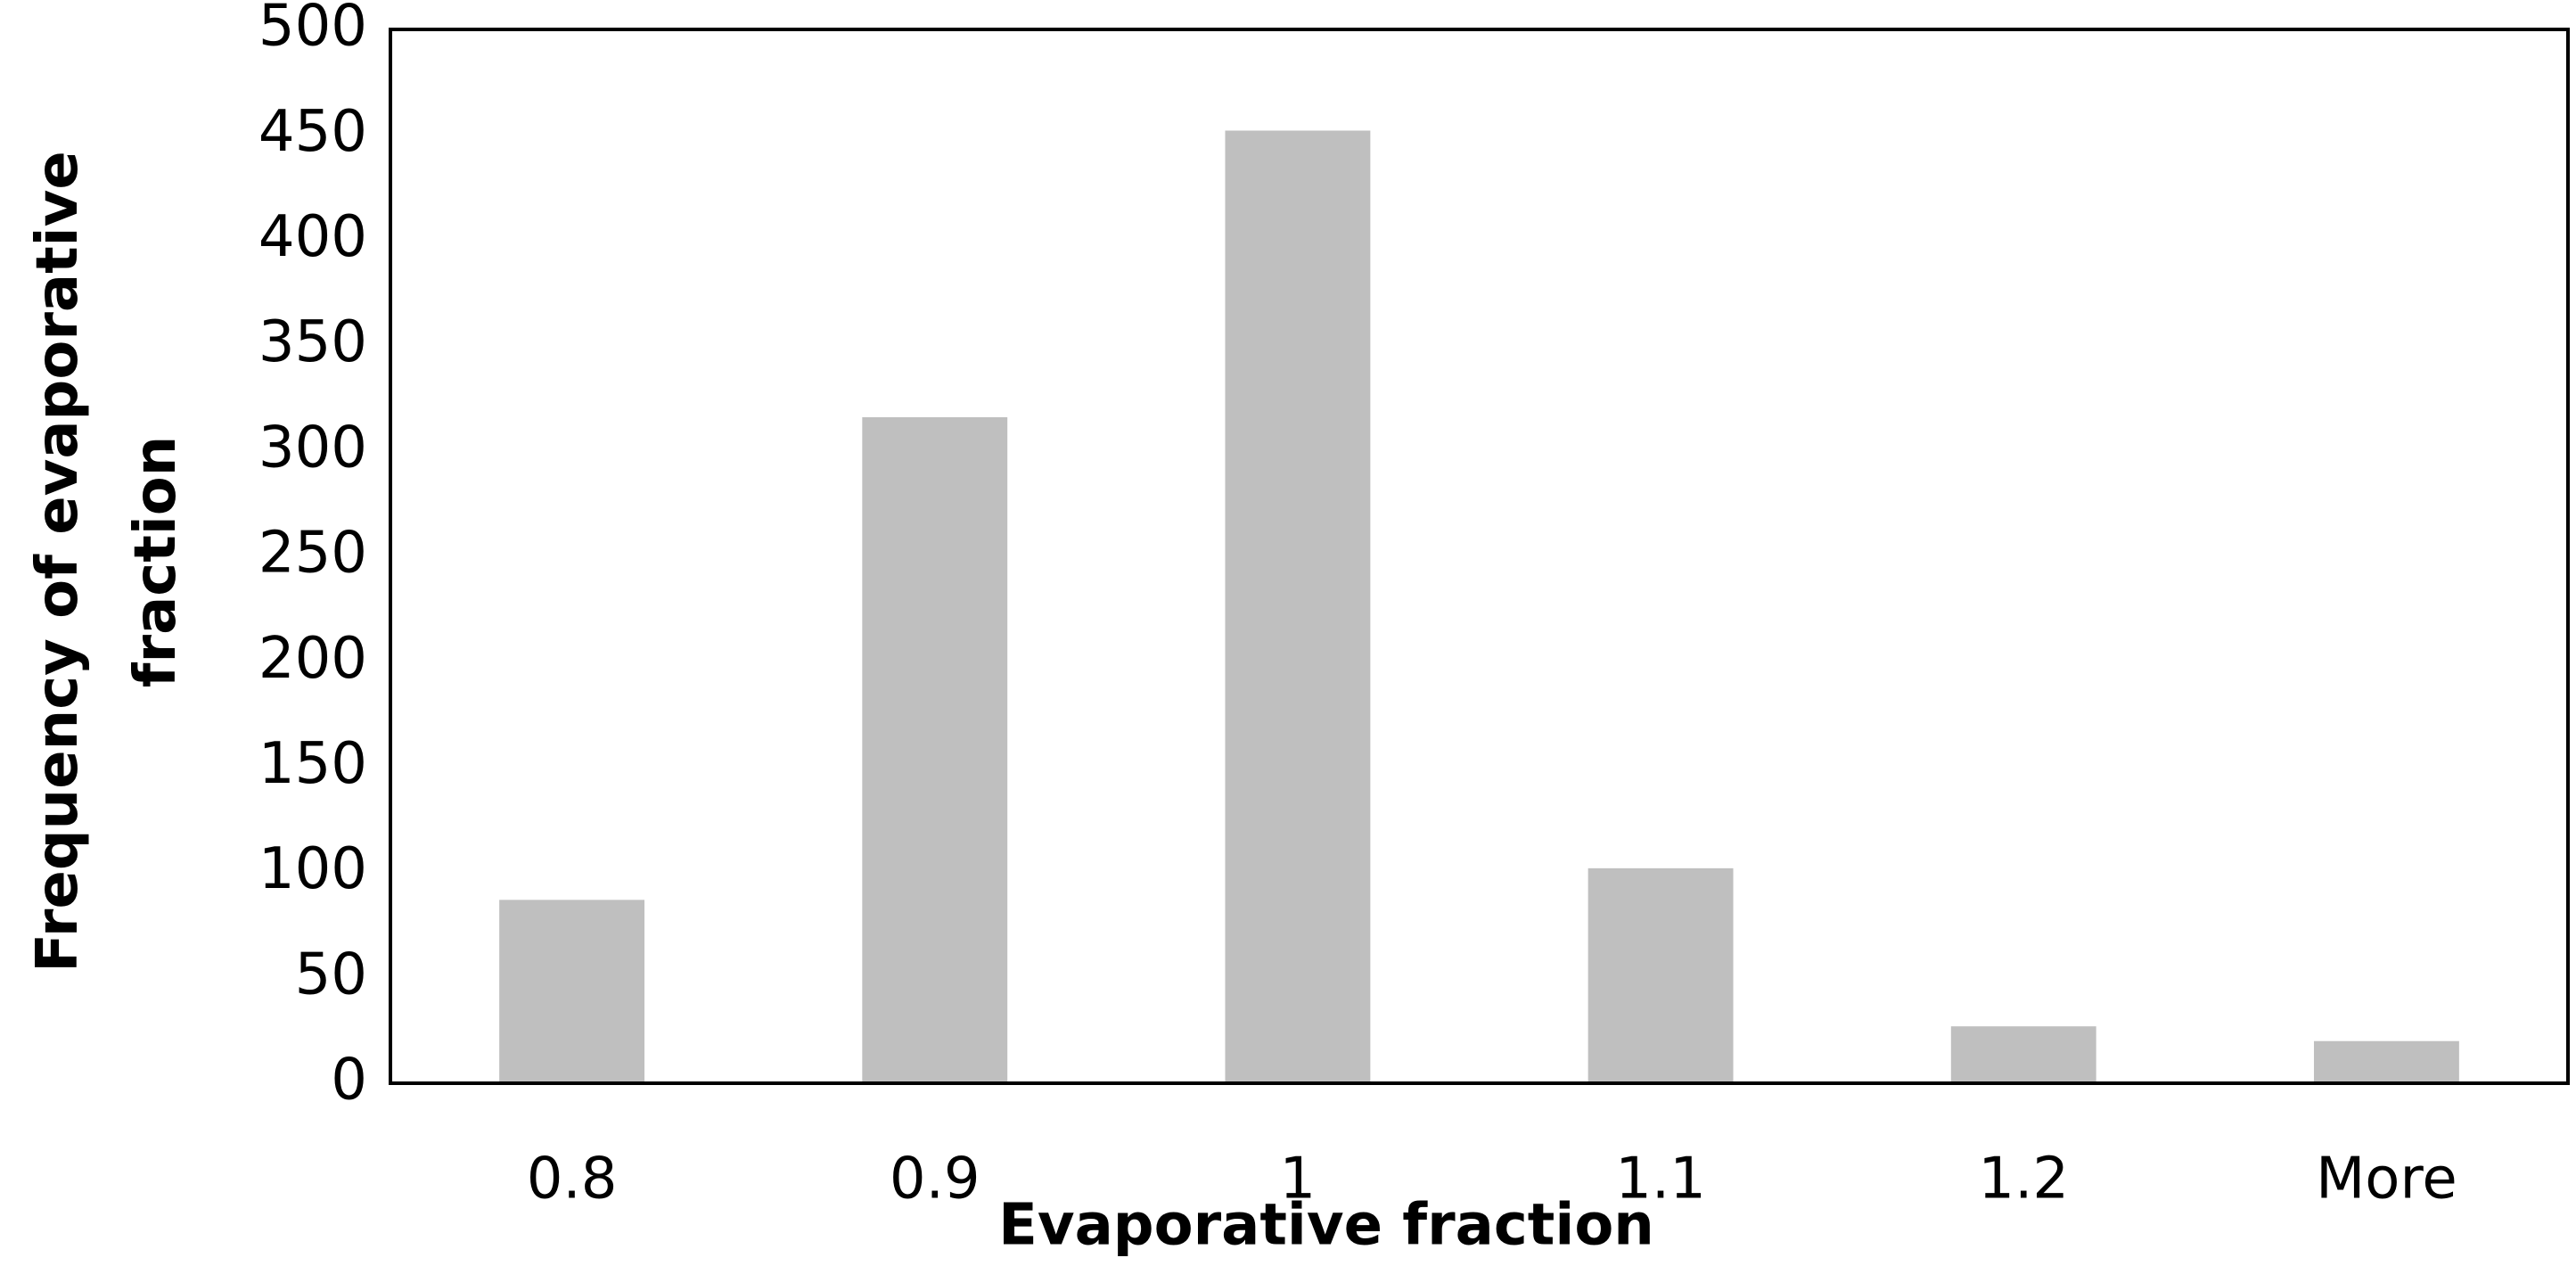 The image size is (2576, 1266). What do you see at coordinates (331, 974) in the screenshot?
I see `y-tick-label: 50` at bounding box center [331, 974].